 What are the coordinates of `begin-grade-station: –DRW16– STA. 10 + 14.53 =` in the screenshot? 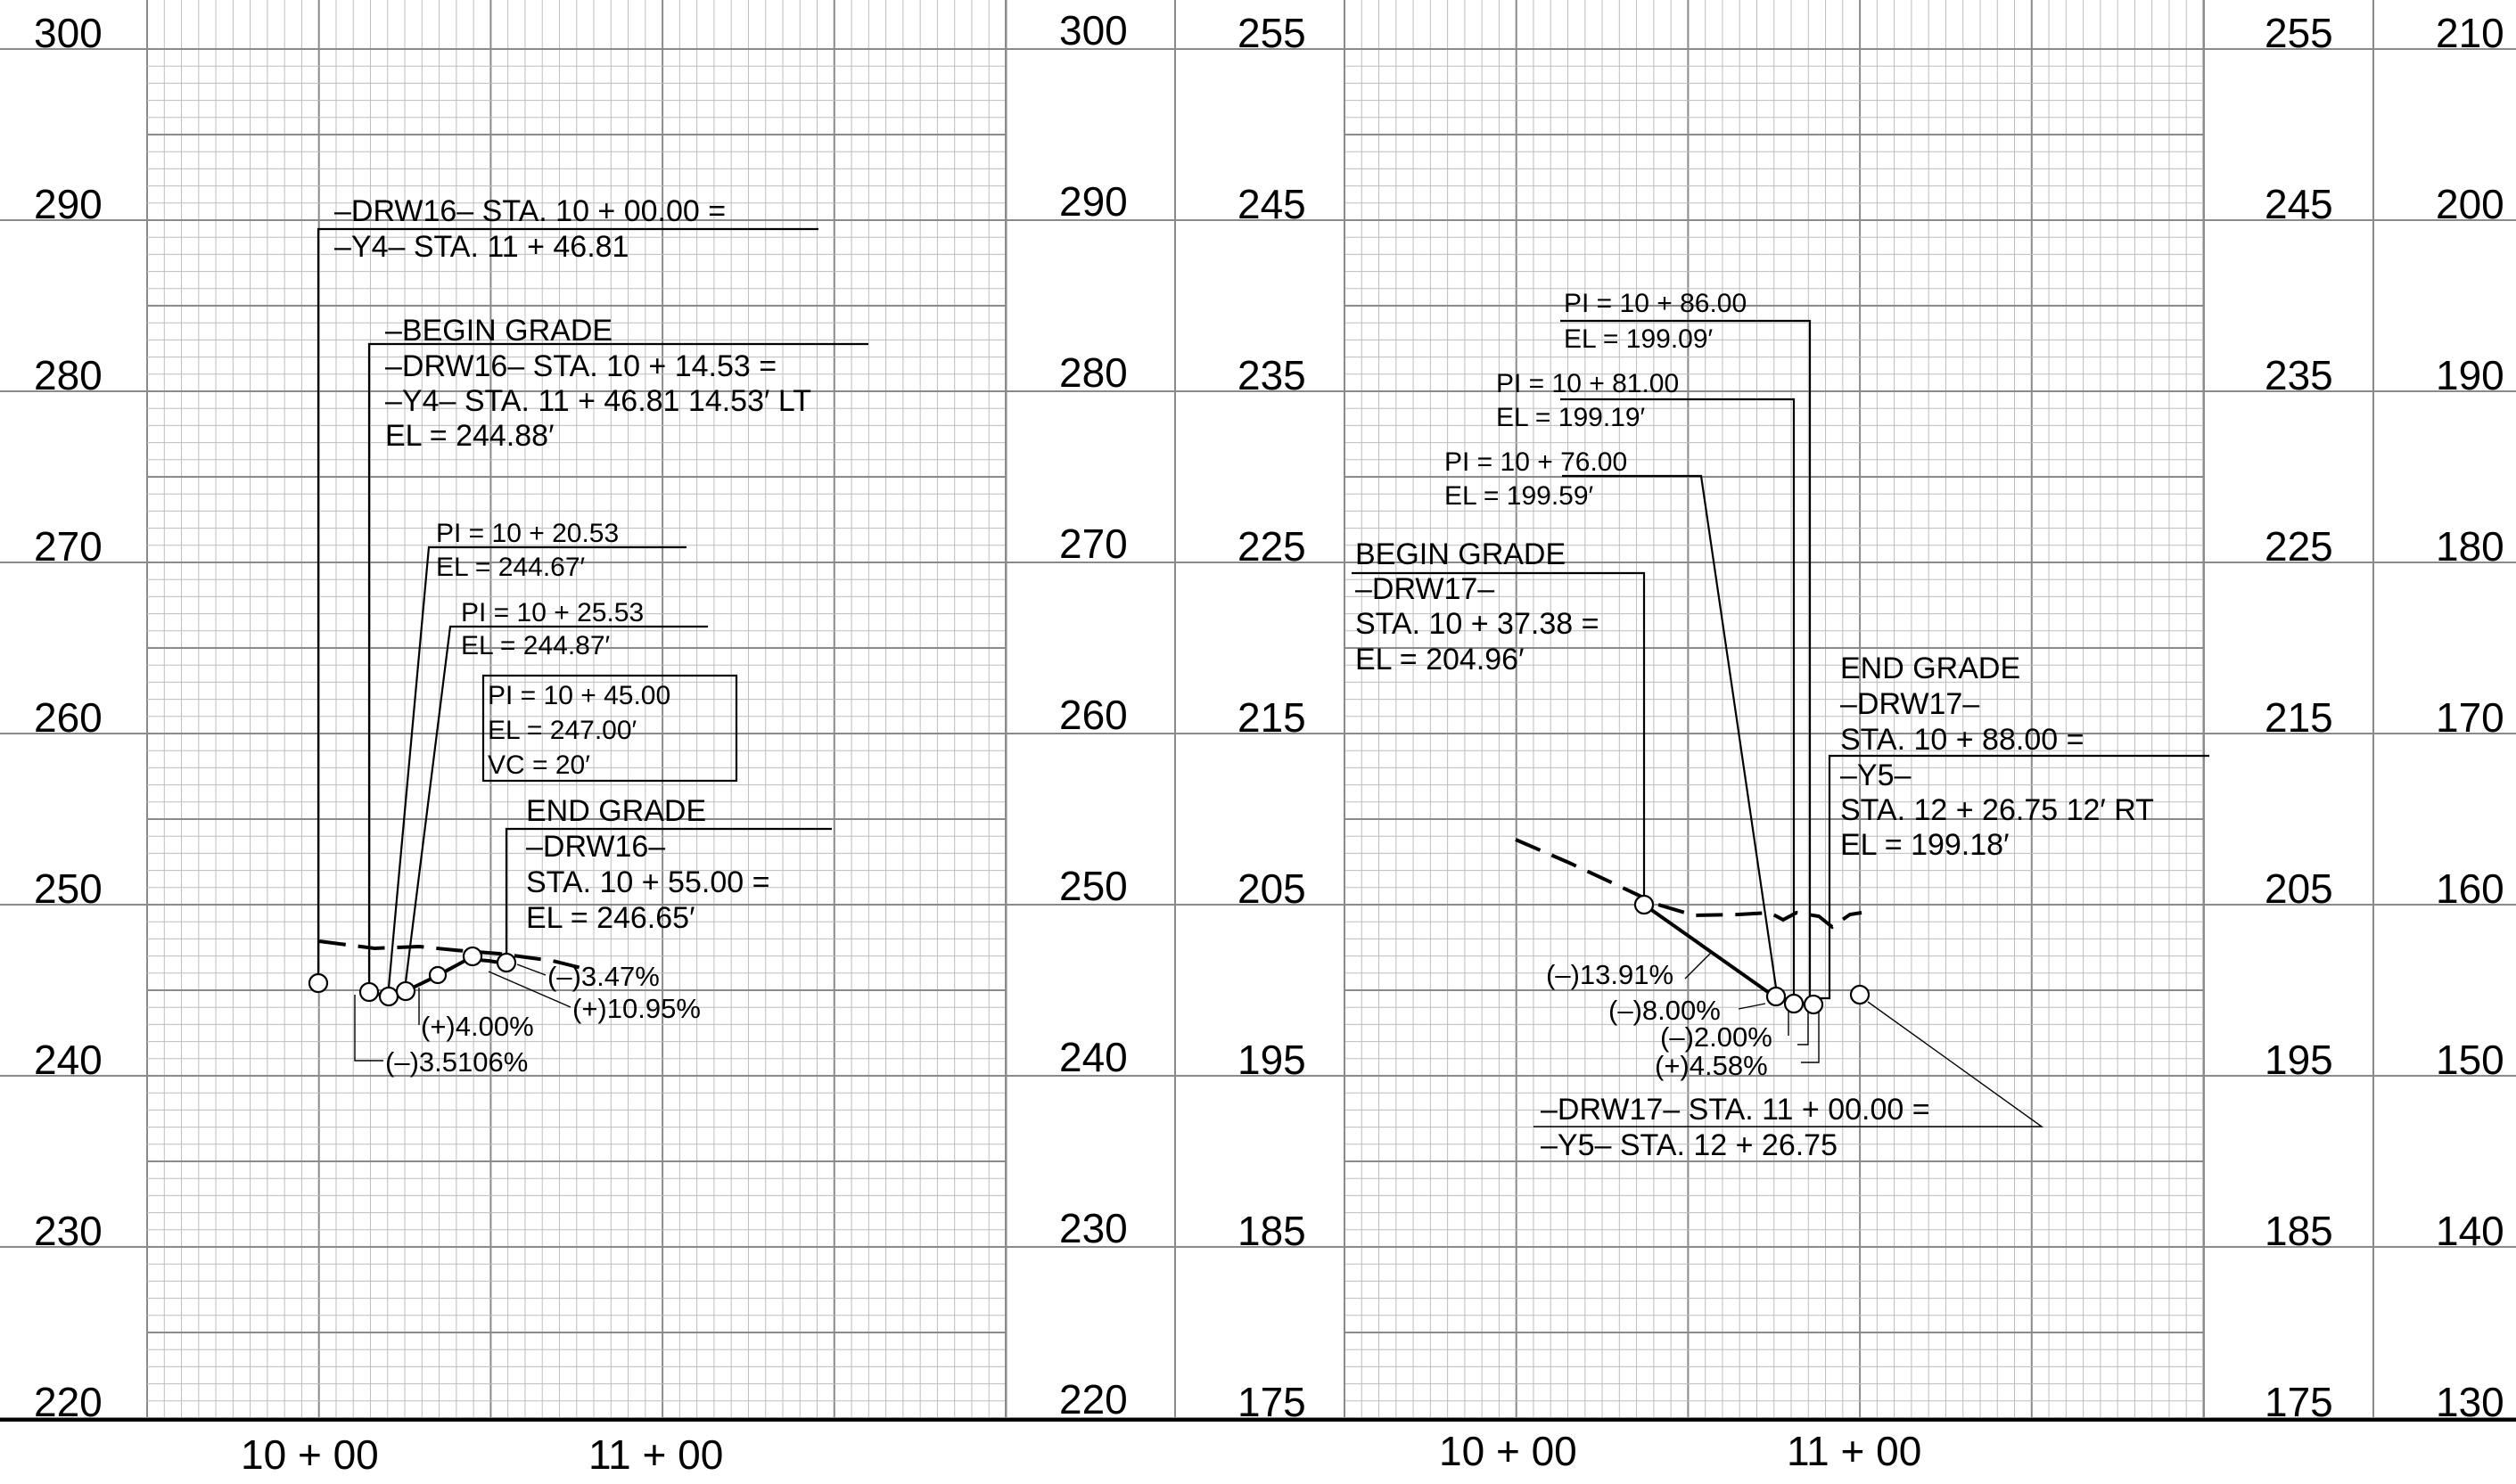 It's located at (581, 366).